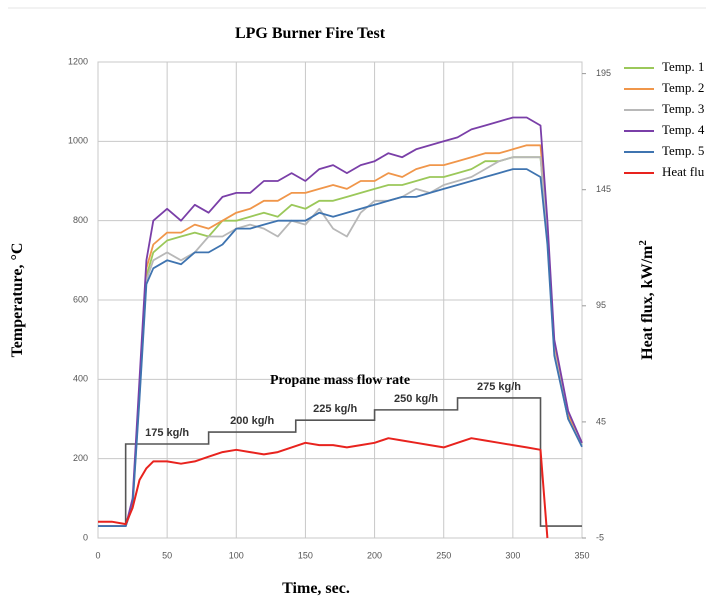 This screenshot has height=605, width=714. Describe the element at coordinates (443, 555) in the screenshot. I see `x-tick-label: 250` at that location.